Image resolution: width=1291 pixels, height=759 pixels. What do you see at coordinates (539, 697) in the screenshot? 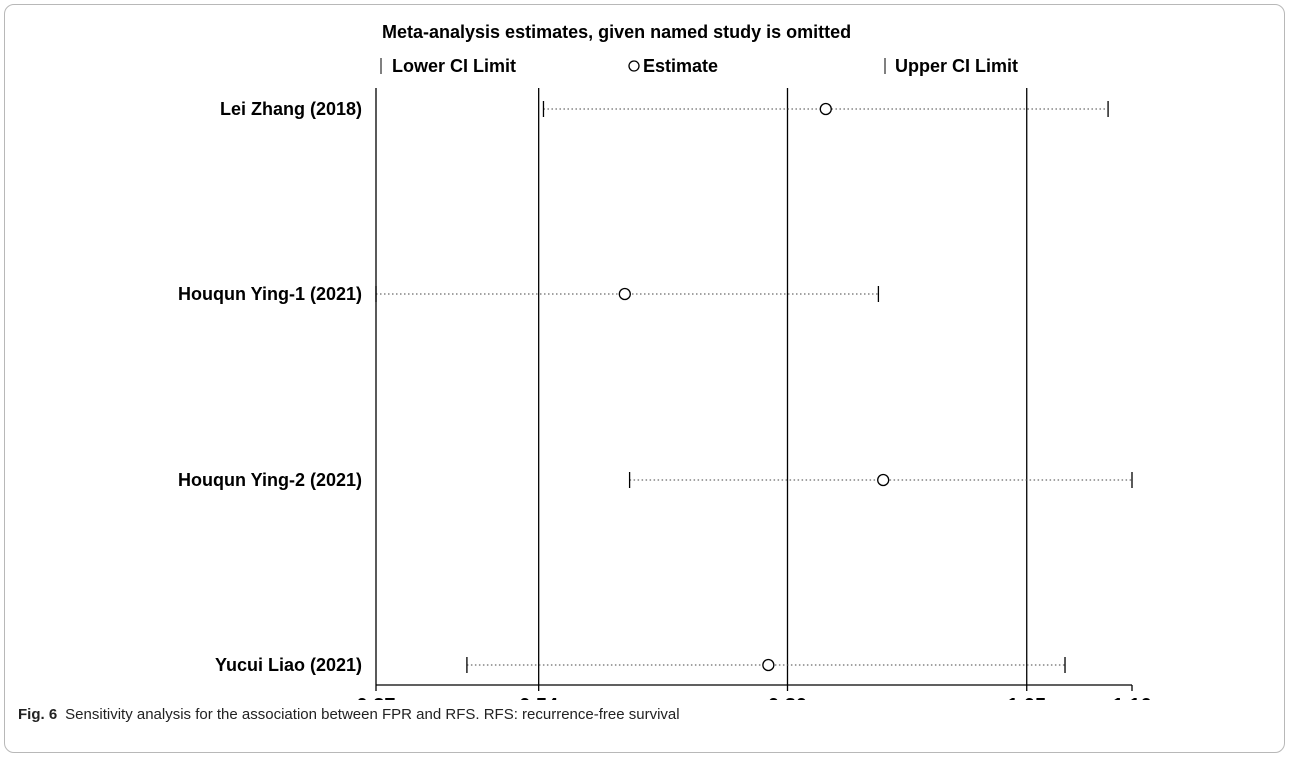
I see `x-tick-label-1: 0.54` at bounding box center [539, 697].